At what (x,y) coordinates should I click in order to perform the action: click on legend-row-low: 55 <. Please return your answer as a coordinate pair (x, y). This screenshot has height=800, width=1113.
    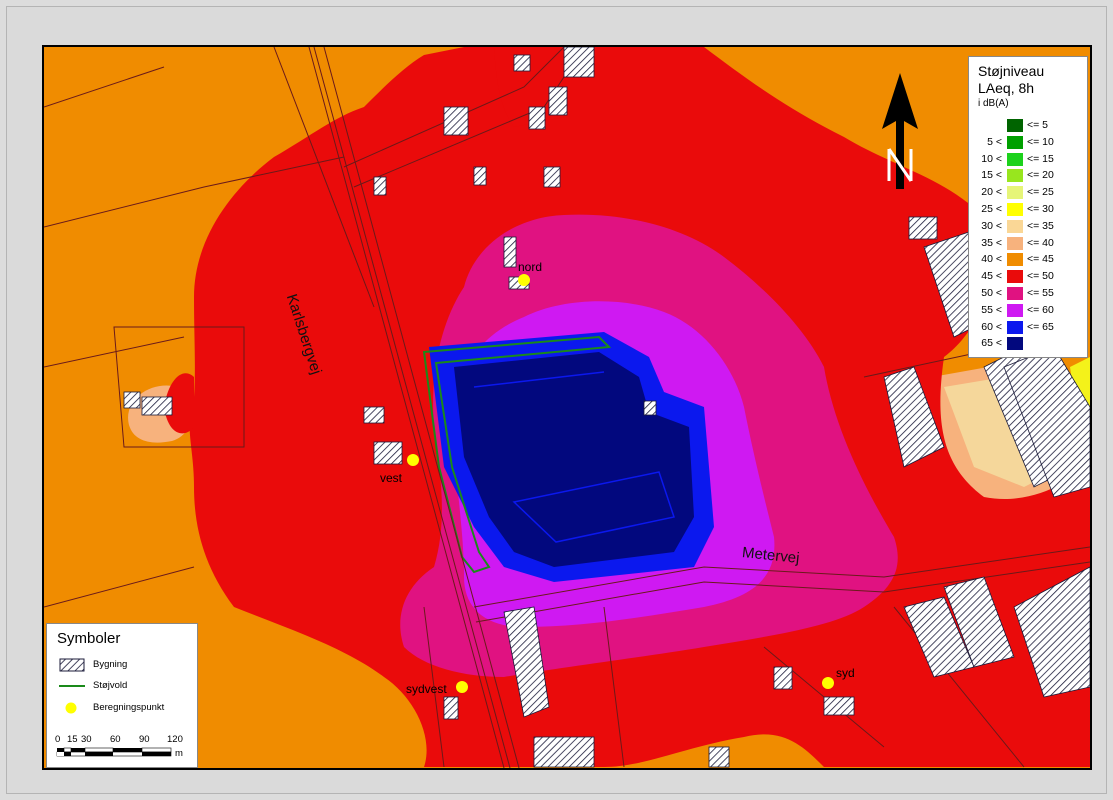
    Looking at the image, I should click on (991, 309).